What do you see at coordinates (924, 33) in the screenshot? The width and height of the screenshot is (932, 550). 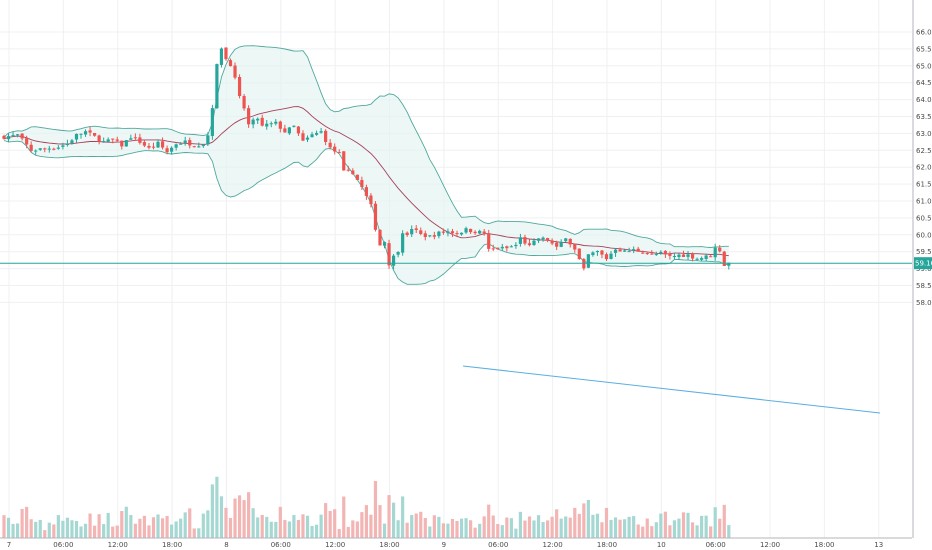 I see `price-tick-label: 66.00` at bounding box center [924, 33].